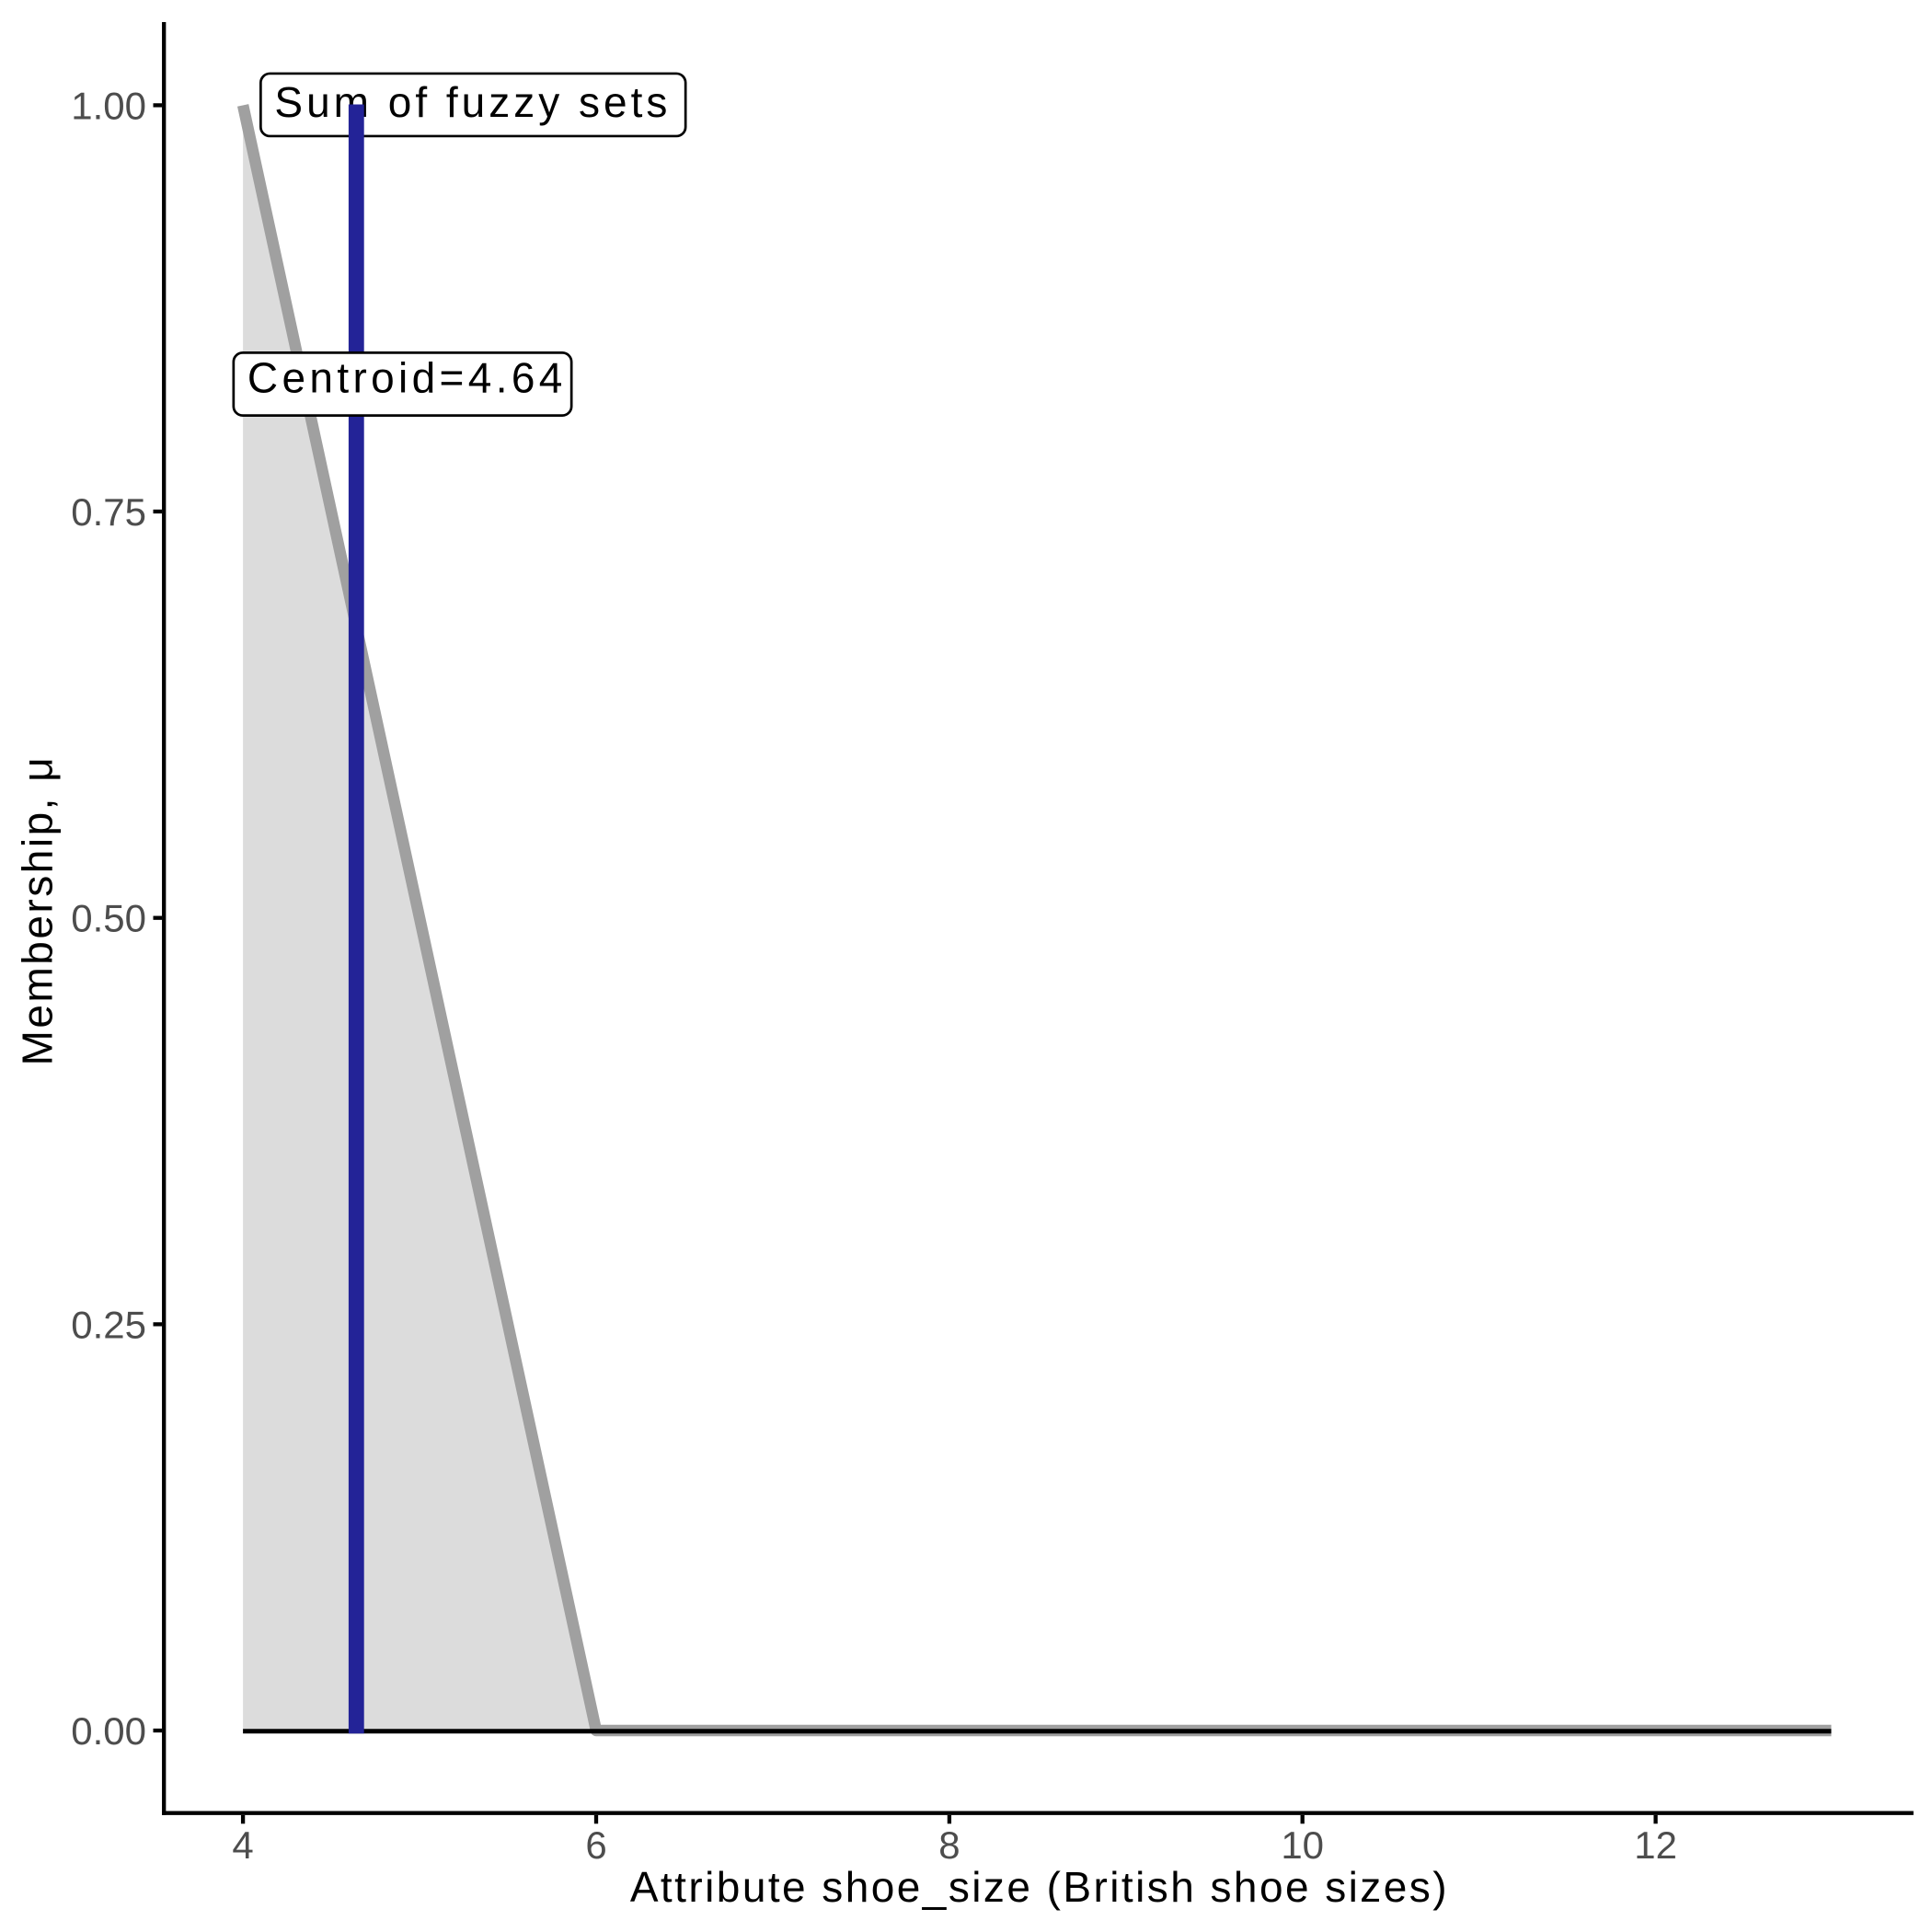 This screenshot has height=1932, width=1932. Describe the element at coordinates (108, 105) in the screenshot. I see `svg-text: 1.00` at that location.